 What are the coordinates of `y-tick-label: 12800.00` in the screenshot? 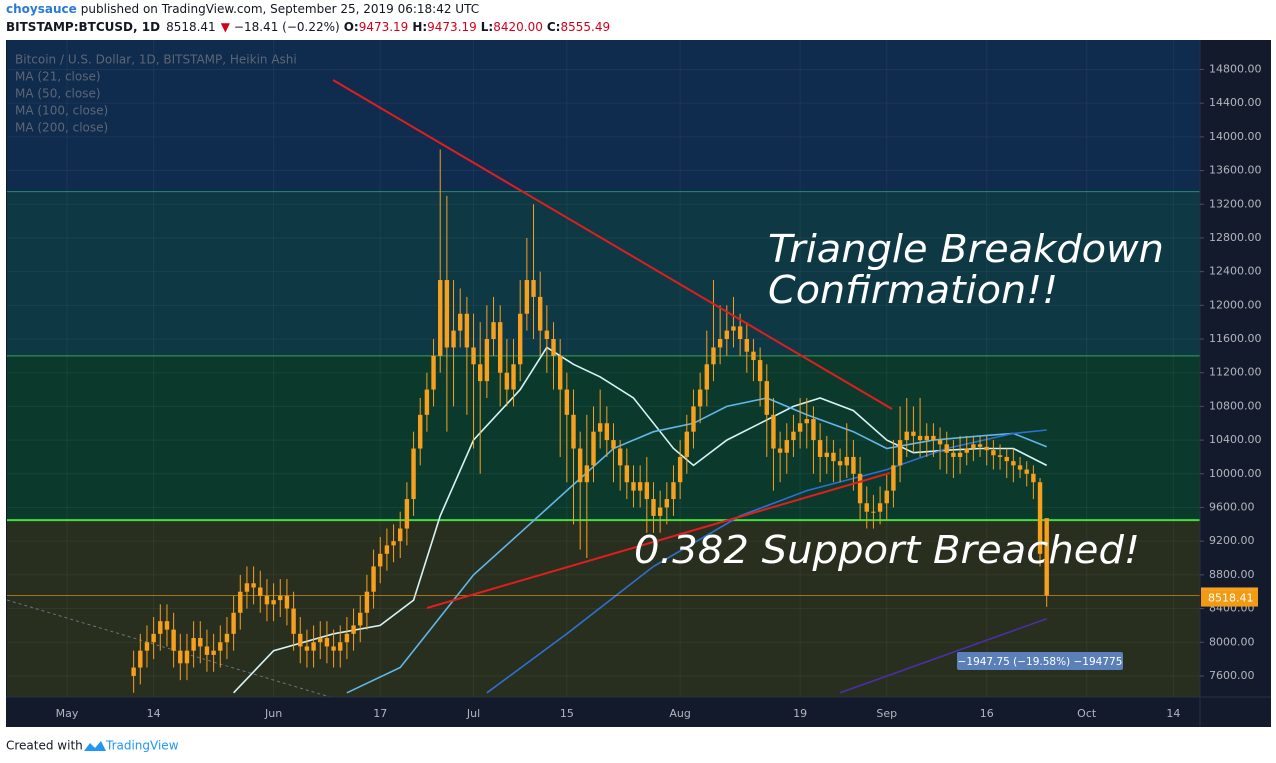 It's located at (1235, 237).